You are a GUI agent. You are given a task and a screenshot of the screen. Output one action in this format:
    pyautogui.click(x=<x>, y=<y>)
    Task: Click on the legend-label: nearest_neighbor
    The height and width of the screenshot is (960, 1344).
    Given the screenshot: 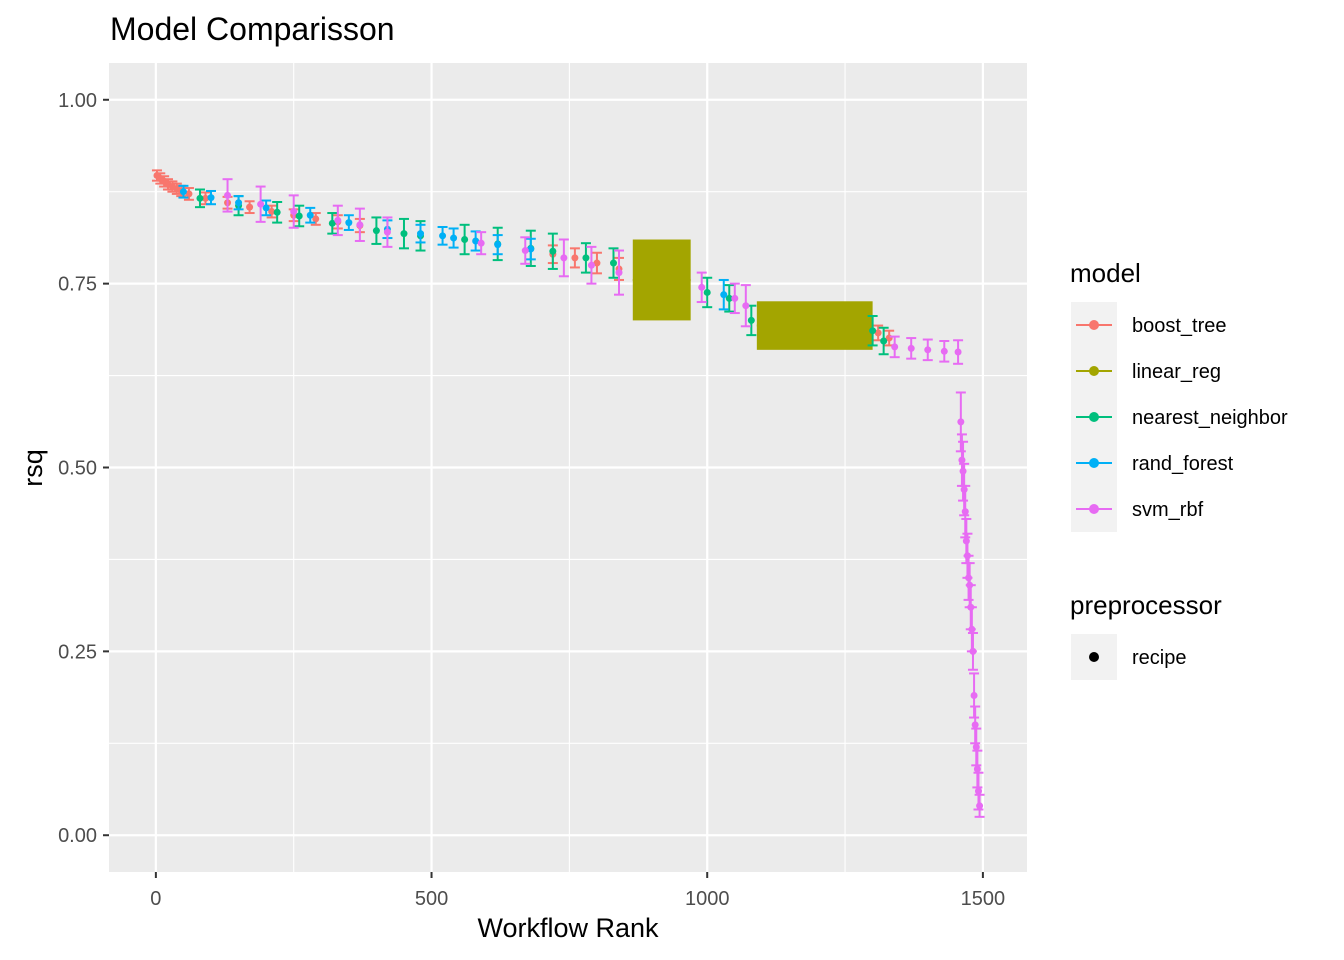 What is the action you would take?
    pyautogui.click(x=1210, y=418)
    